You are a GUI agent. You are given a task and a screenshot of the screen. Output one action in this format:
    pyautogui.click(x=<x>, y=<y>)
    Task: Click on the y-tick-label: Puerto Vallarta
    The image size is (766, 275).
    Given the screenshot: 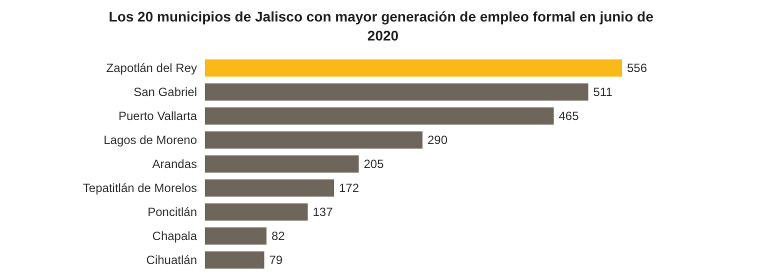 What is the action you would take?
    pyautogui.click(x=158, y=116)
    